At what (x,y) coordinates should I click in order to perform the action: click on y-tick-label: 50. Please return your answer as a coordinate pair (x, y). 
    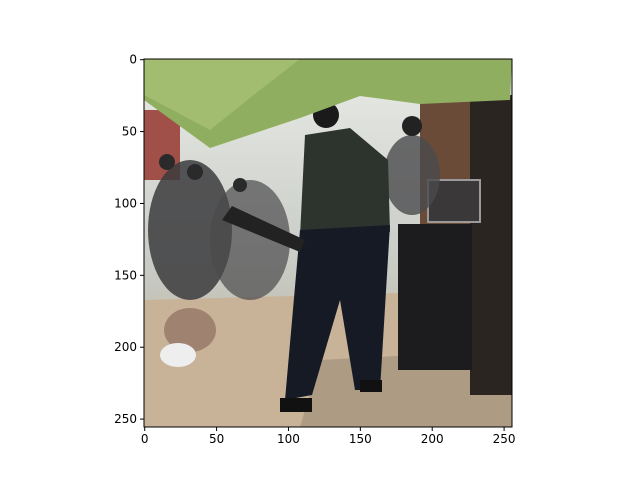
    Looking at the image, I should click on (129, 132).